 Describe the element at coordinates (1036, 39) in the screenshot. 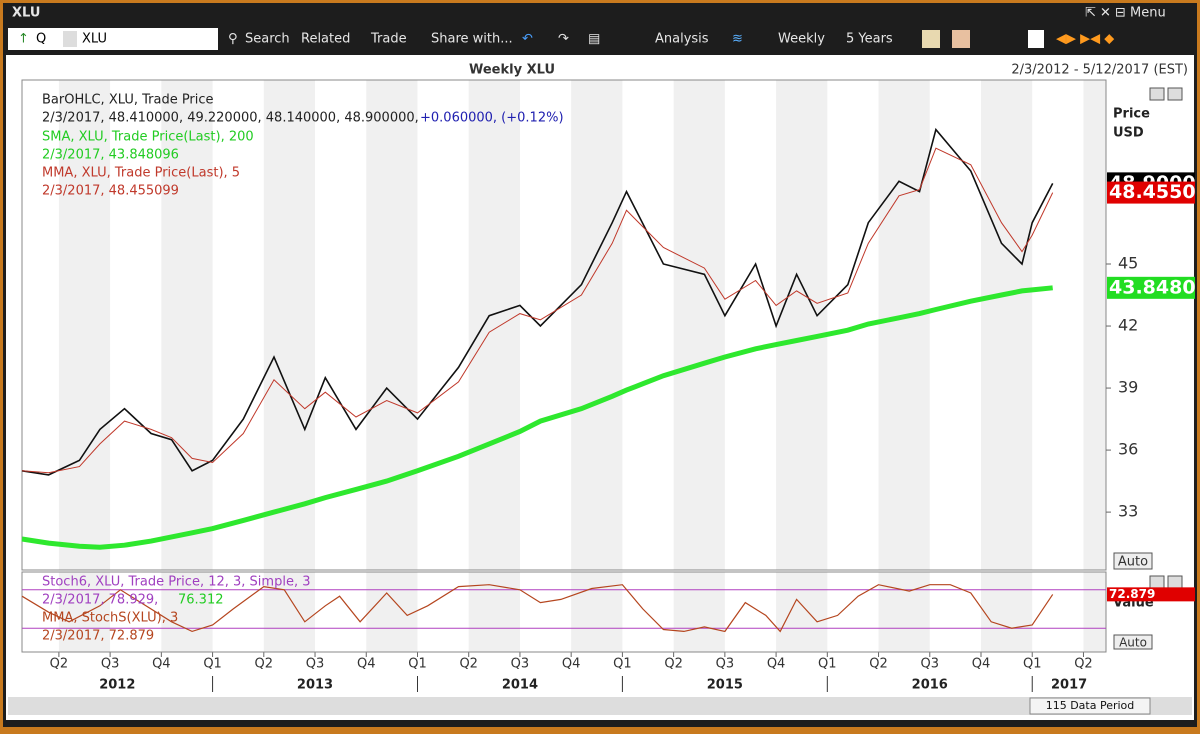

I see `layout-button` at that location.